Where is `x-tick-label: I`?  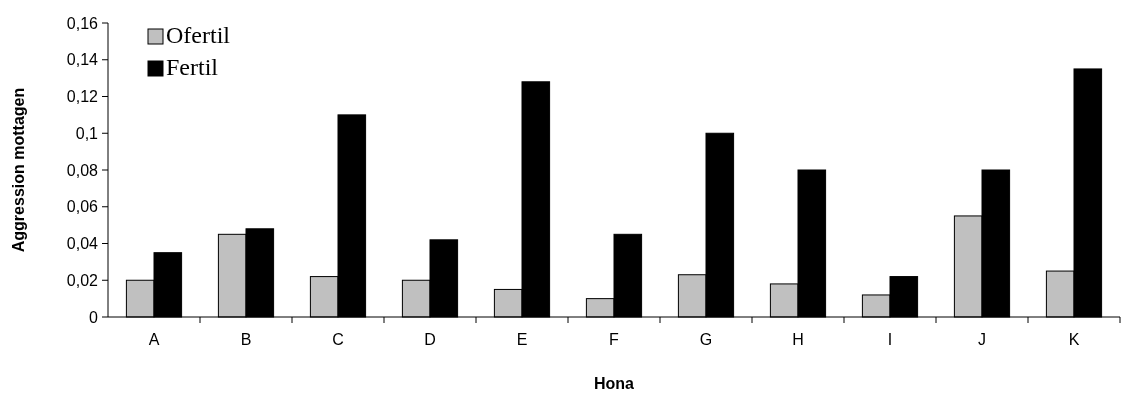 x-tick-label: I is located at coordinates (890, 339).